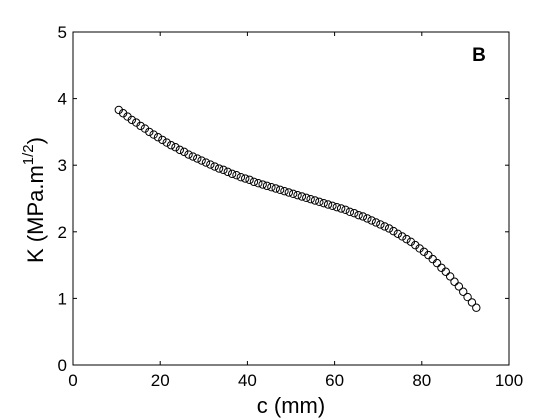 Image resolution: width=560 pixels, height=420 pixels. What do you see at coordinates (62, 298) in the screenshot?
I see `y-tick-label: 1` at bounding box center [62, 298].